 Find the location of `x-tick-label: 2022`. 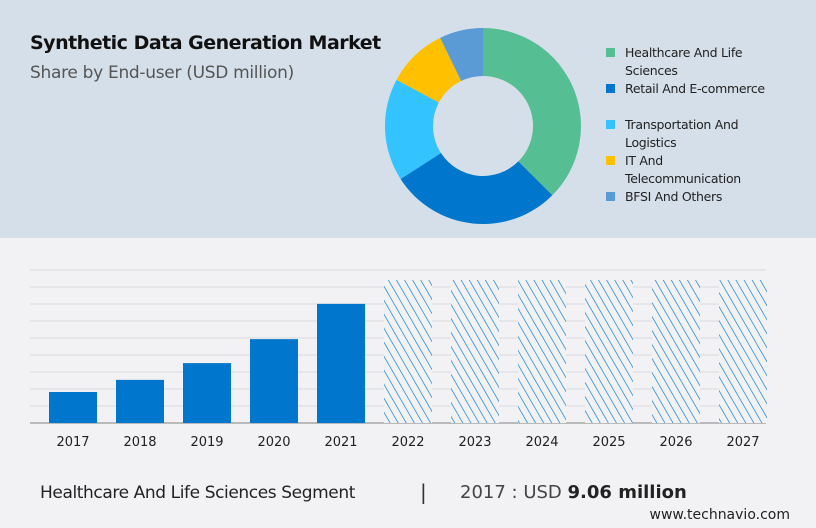

x-tick-label: 2022 is located at coordinates (407, 442).